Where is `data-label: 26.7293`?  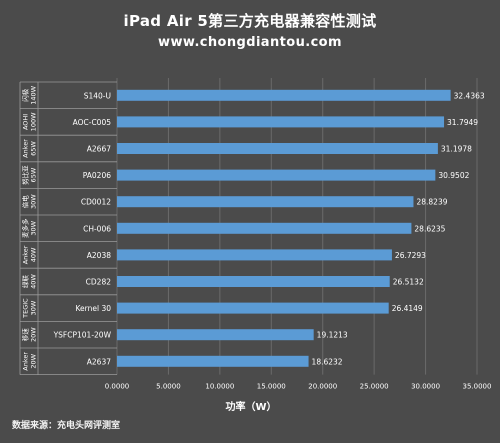 data-label: 26.7293 is located at coordinates (410, 255).